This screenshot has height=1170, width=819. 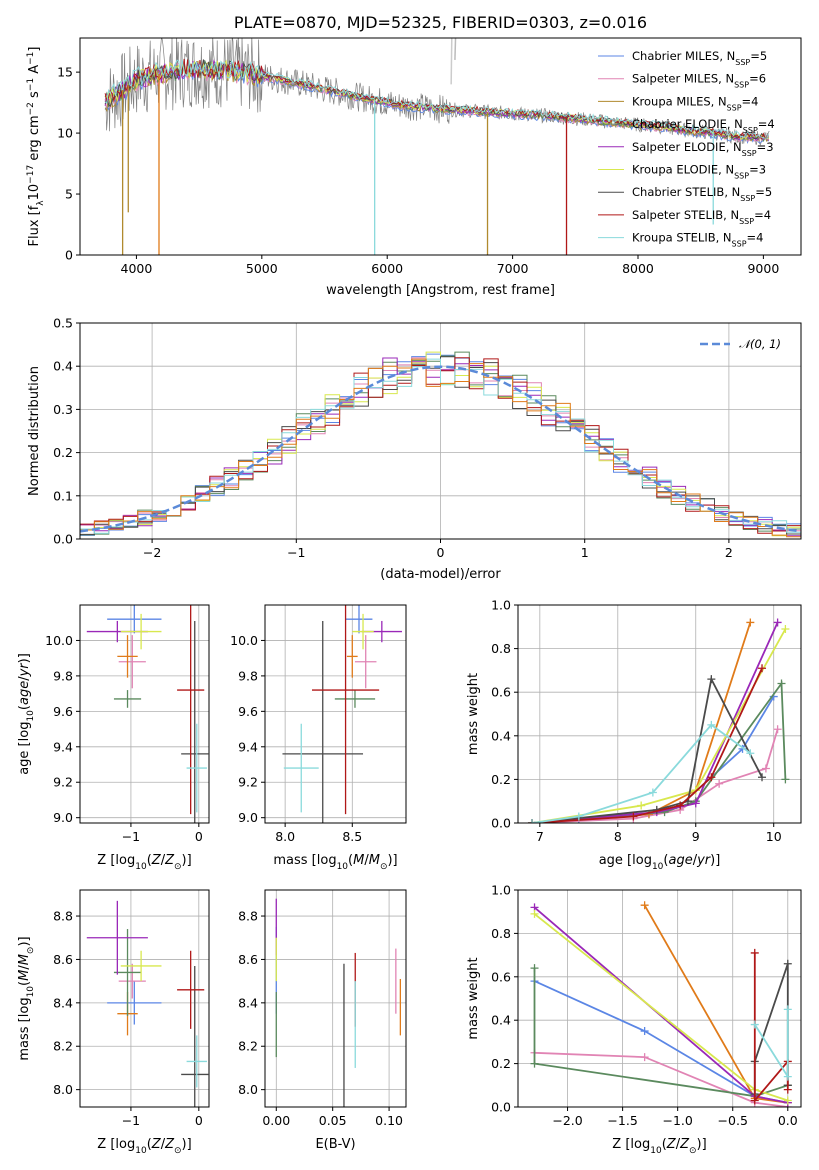 What do you see at coordinates (69, 194) in the screenshot?
I see `y-tick-label: 5` at bounding box center [69, 194].